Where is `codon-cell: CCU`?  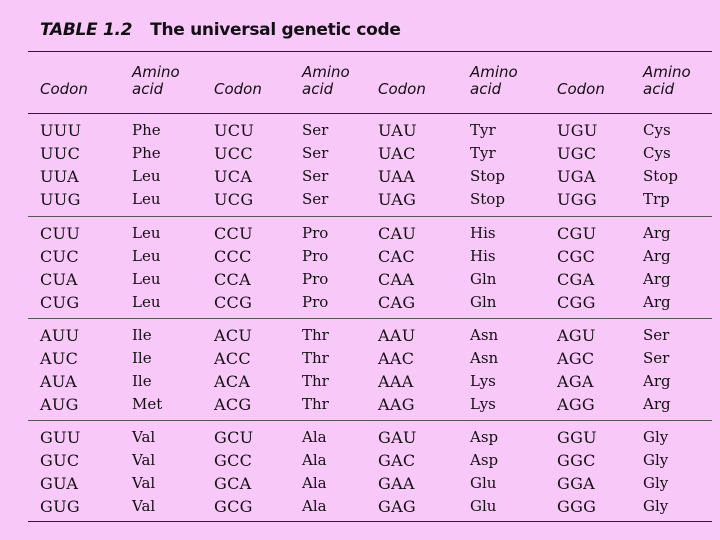
codon-cell: CCU is located at coordinates (233, 233).